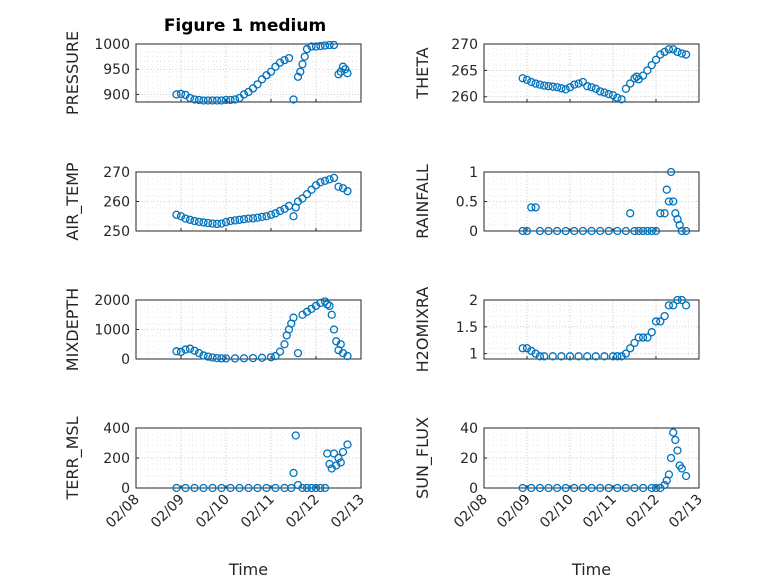  I want to click on y-axis-label: SUN_FLUX, so click(423, 458).